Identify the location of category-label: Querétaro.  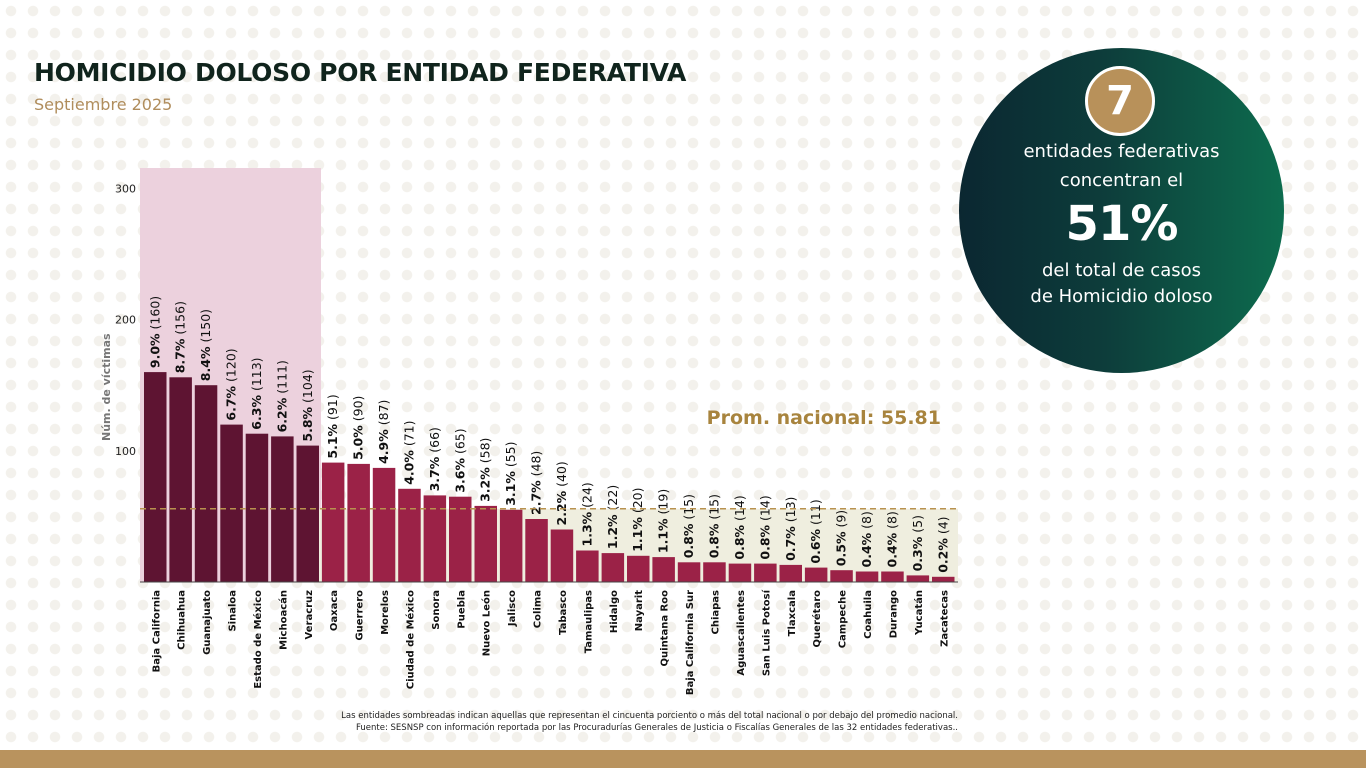
(817, 619).